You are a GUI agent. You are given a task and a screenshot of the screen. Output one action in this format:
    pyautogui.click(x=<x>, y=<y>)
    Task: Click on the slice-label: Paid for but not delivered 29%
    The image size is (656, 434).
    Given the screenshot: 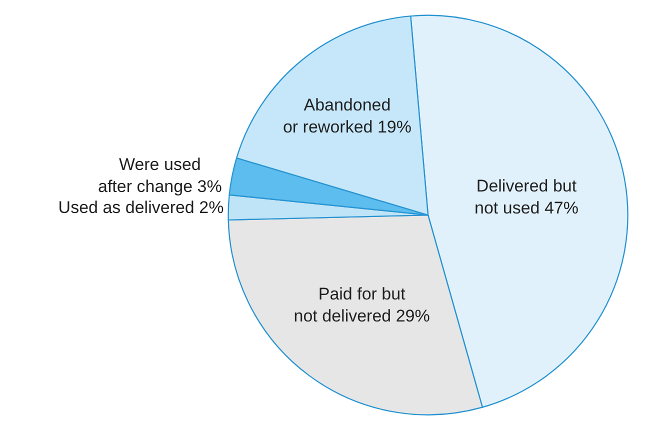 What is the action you would take?
    pyautogui.click(x=362, y=305)
    